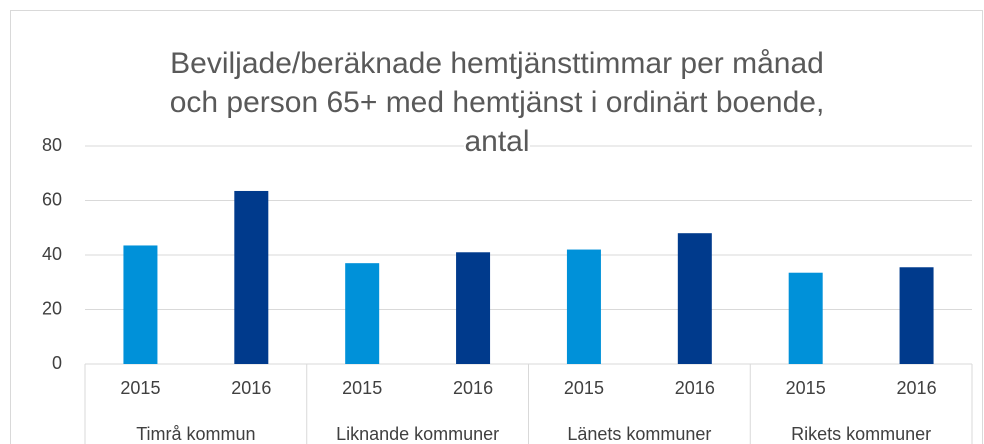 The image size is (984, 444). Describe the element at coordinates (52, 145) in the screenshot. I see `y-tick-label: 80` at that location.